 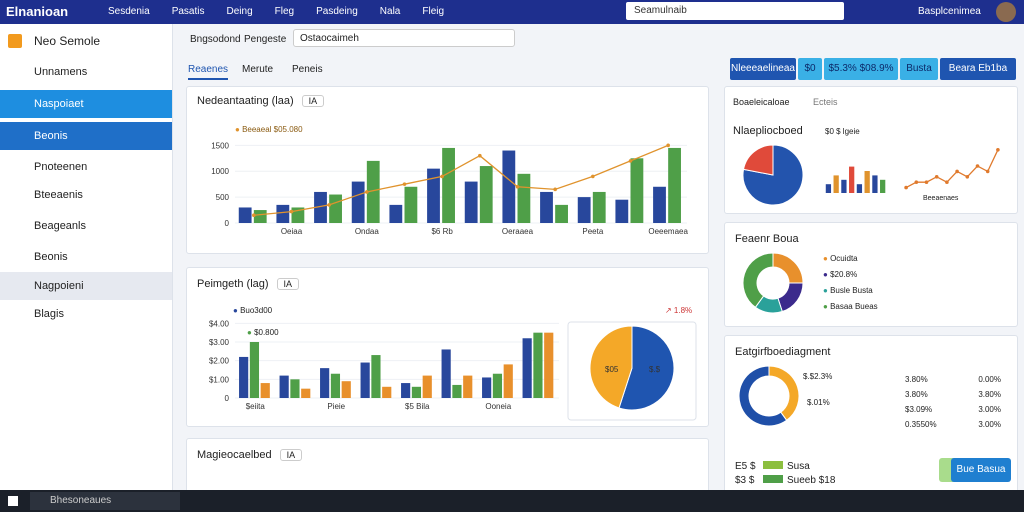 What do you see at coordinates (433, 11) in the screenshot?
I see `menu-item: Fleig` at bounding box center [433, 11].